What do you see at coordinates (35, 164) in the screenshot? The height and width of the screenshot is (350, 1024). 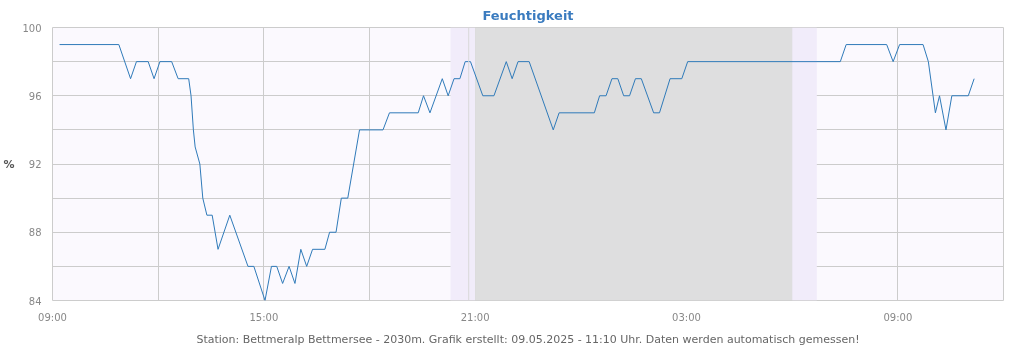 I see `y-tick-label: 92` at bounding box center [35, 164].